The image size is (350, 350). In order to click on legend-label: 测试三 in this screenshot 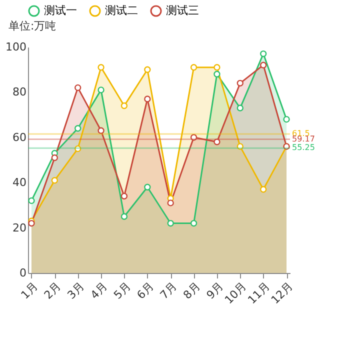, I will do `click(182, 10)`.